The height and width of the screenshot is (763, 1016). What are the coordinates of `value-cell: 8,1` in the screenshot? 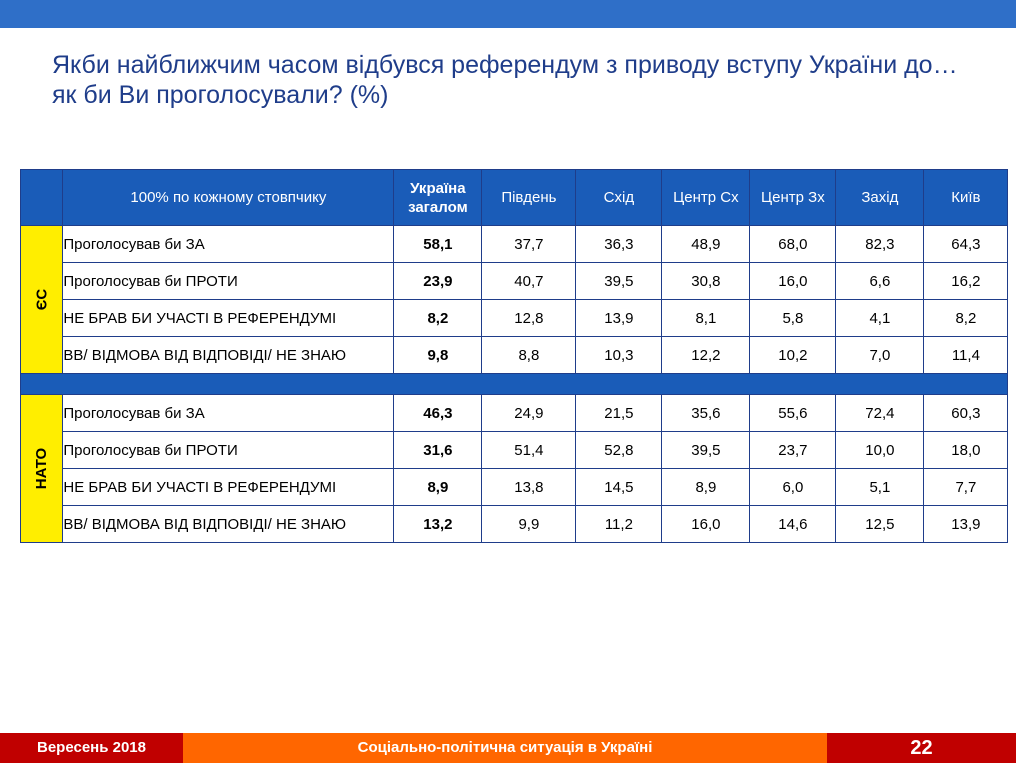 It's located at (706, 318).